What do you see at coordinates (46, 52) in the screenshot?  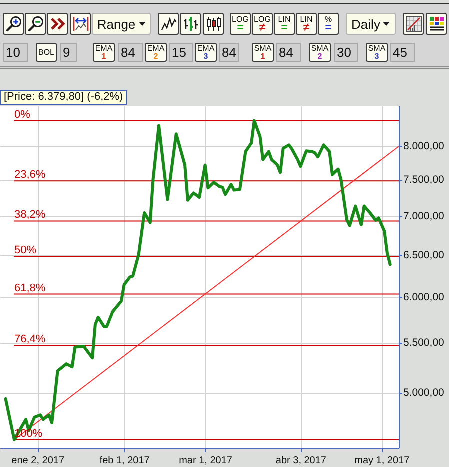 I see `toggle-button: BOL` at bounding box center [46, 52].